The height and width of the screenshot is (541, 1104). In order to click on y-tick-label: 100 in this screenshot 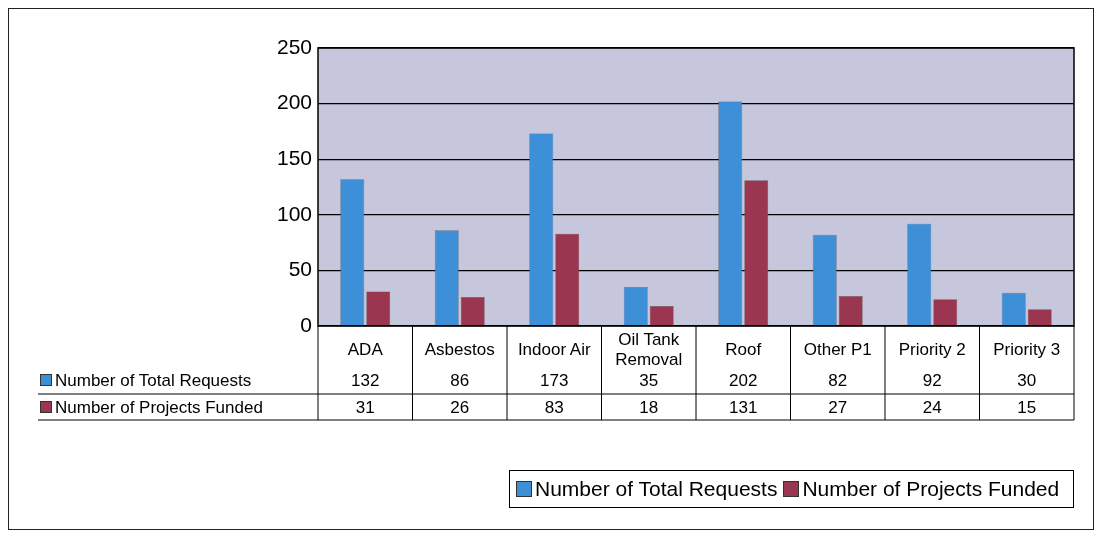, I will do `click(294, 213)`.